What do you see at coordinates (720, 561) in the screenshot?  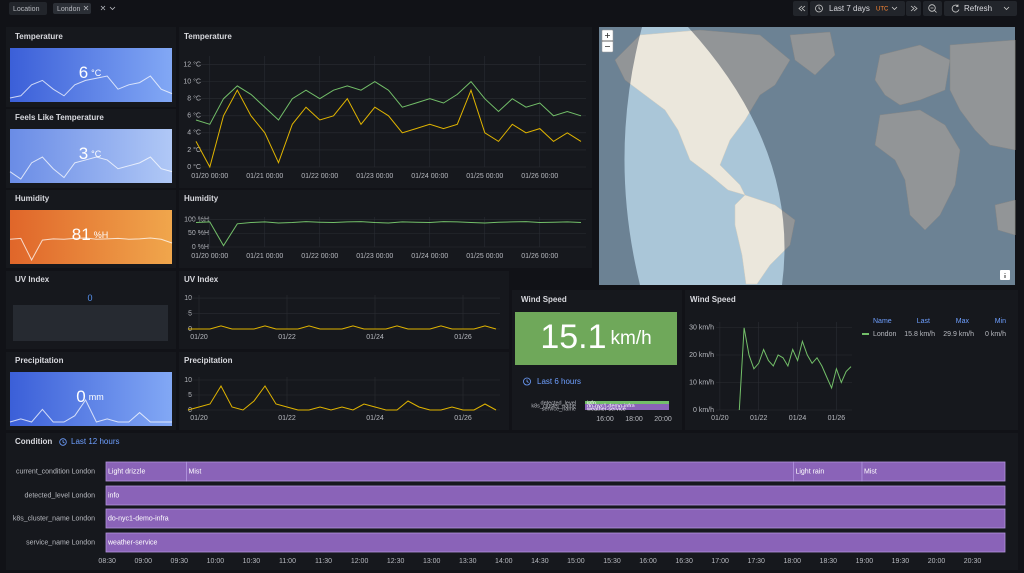 I see `x-tick-label: 17:00` at bounding box center [720, 561].